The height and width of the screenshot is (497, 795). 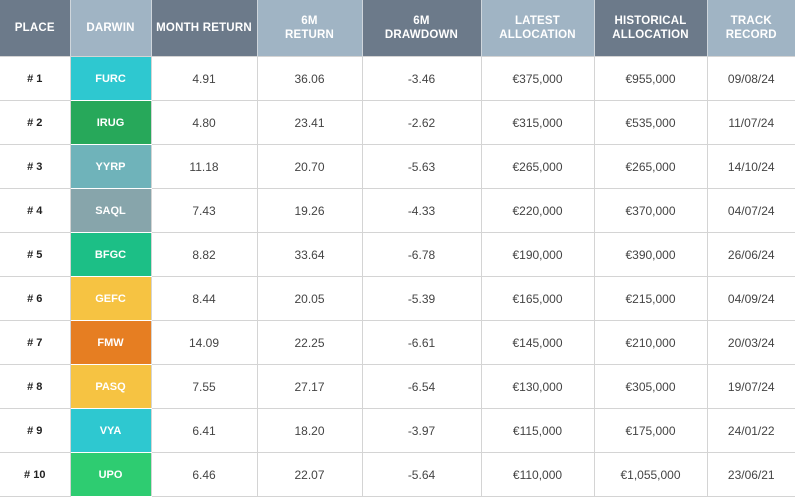 I want to click on track-record-cell: 04/09/24, so click(x=751, y=298).